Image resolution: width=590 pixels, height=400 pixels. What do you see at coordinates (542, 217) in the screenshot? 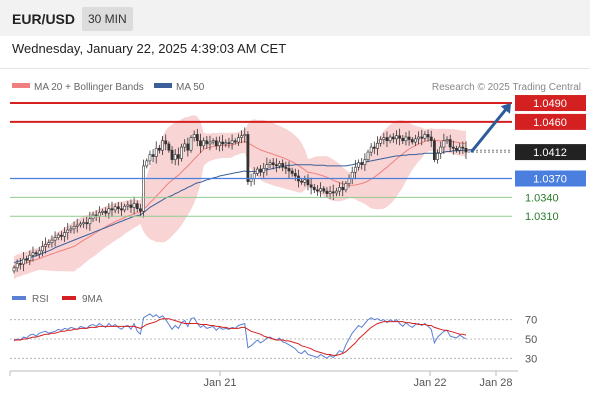
I see `support-label: 1.0310` at bounding box center [542, 217].